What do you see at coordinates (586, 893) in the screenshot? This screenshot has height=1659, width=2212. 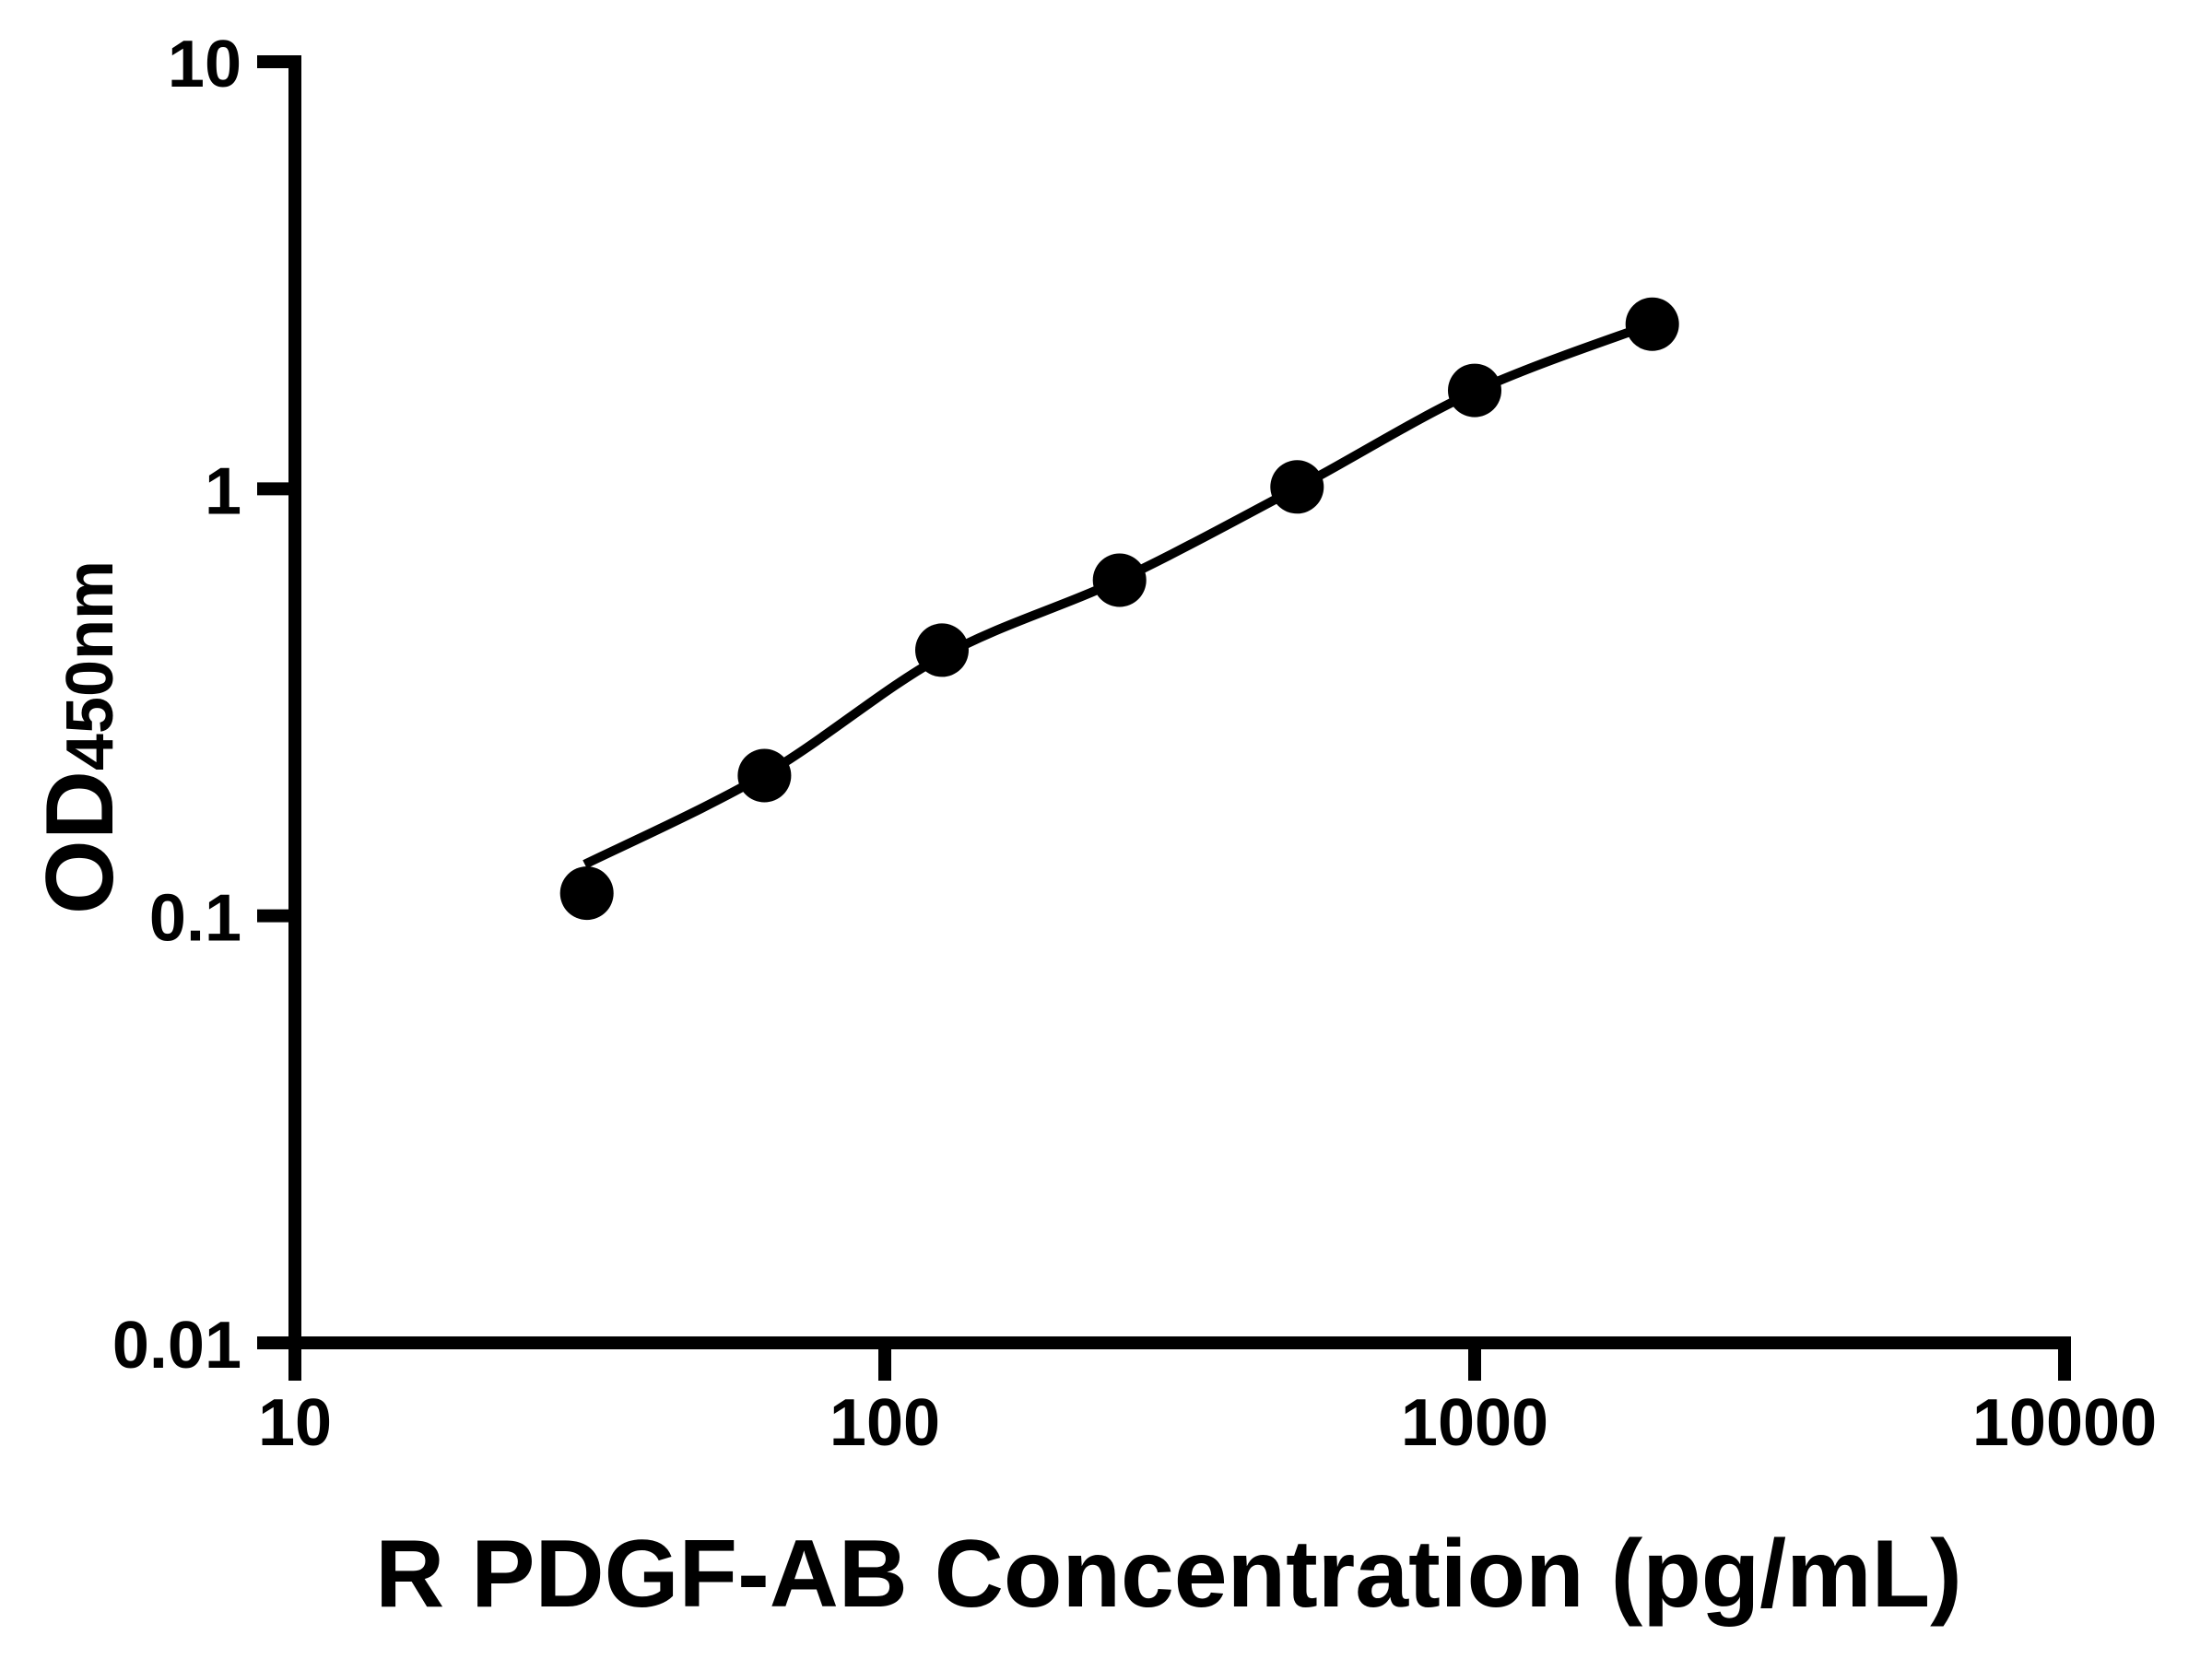 I see `data-point-31.25` at bounding box center [586, 893].